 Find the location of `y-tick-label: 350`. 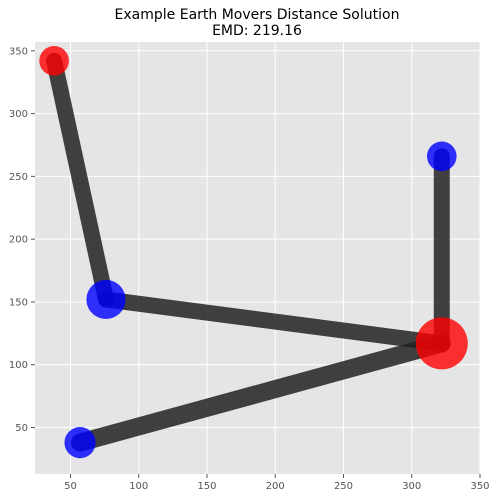

y-tick-label: 350 is located at coordinates (18, 51).